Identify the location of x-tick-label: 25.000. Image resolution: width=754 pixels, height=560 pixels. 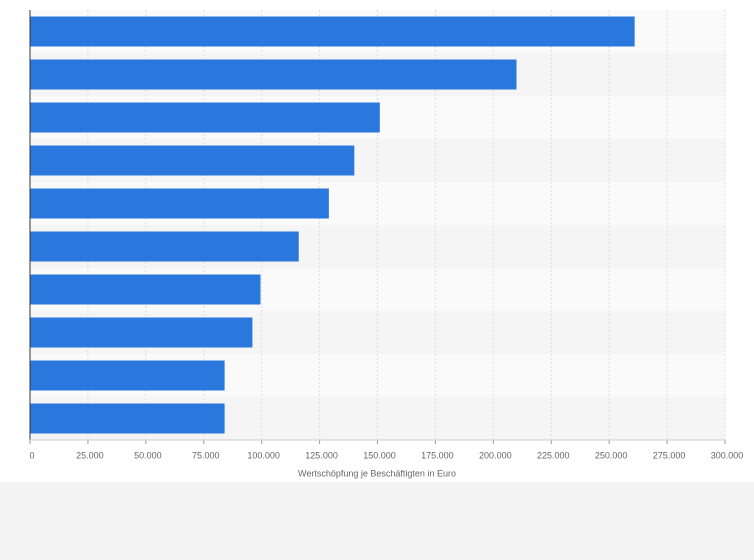
(90, 455).